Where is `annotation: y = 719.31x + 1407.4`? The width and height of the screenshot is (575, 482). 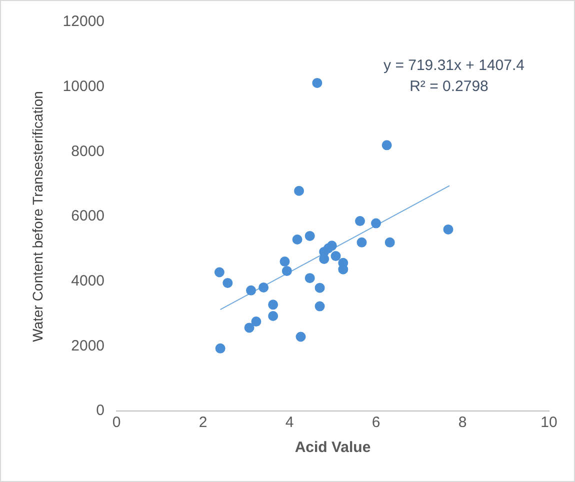 annotation: y = 719.31x + 1407.4 is located at coordinates (454, 65).